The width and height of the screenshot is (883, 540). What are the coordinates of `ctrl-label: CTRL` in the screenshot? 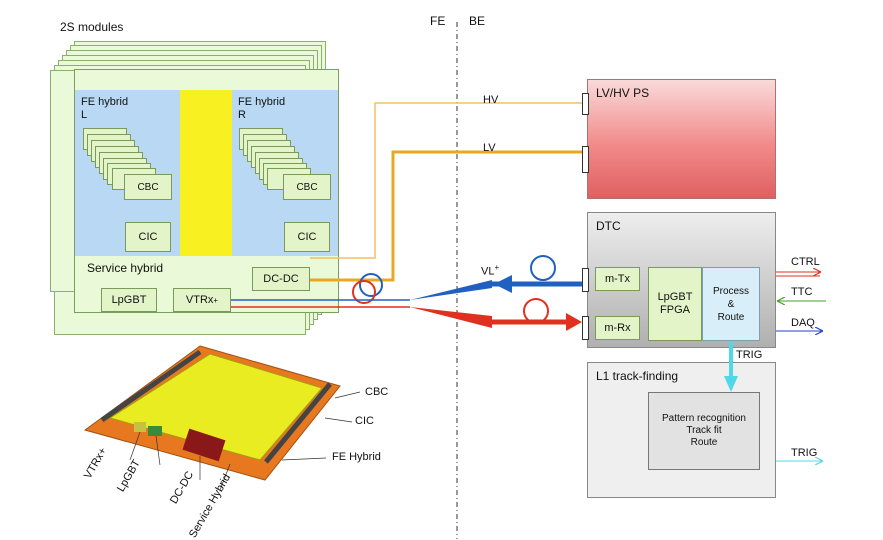 It's located at (805, 262).